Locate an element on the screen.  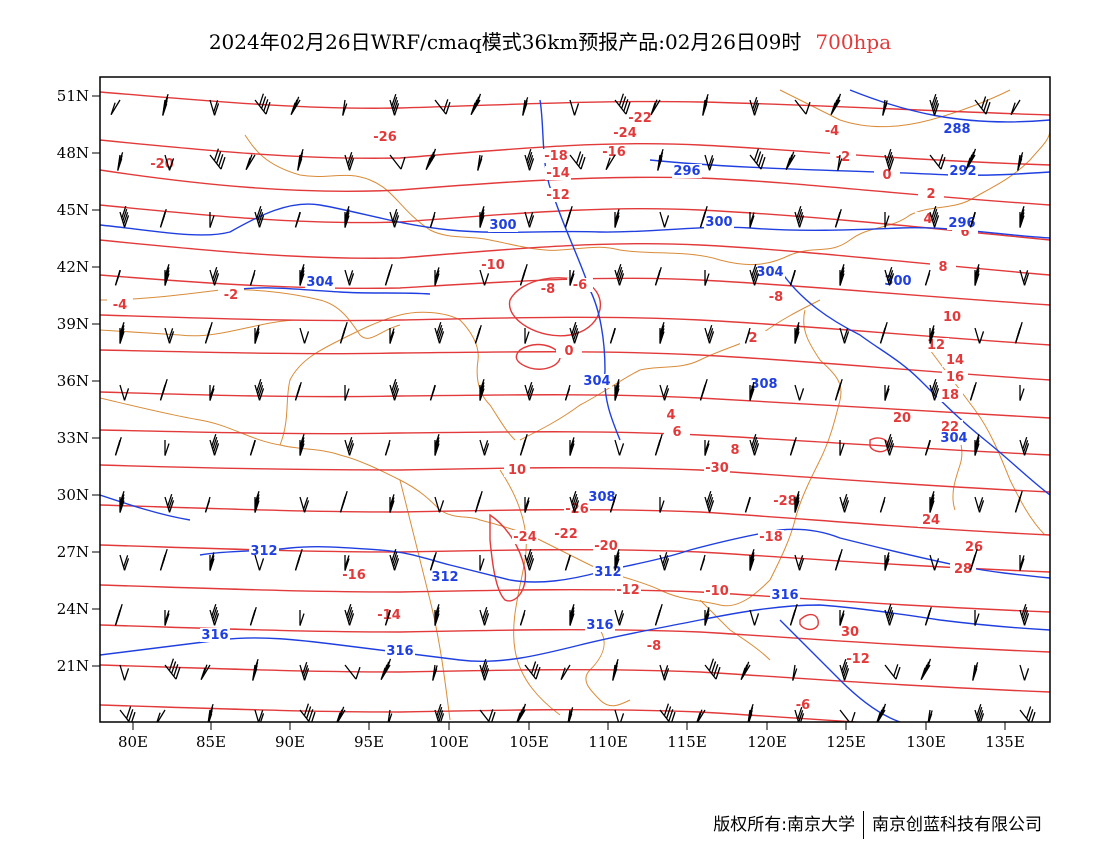
svg-text: -18 is located at coordinates (556, 156).